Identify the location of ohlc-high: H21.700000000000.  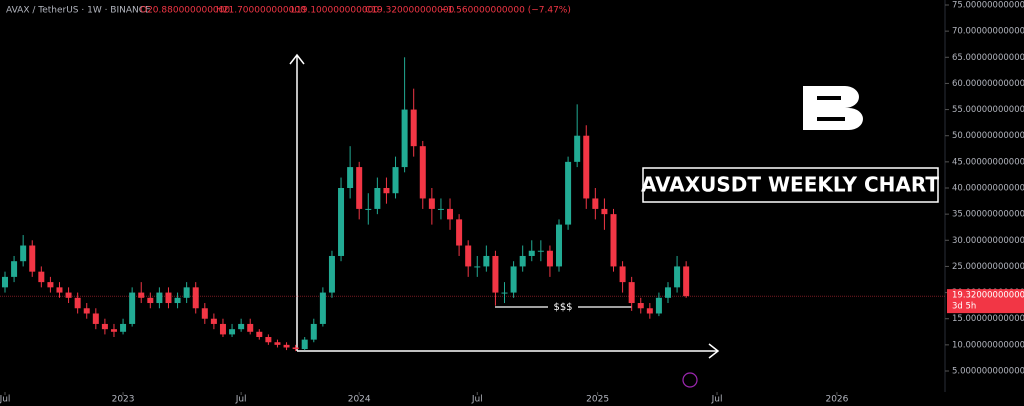
(261, 11).